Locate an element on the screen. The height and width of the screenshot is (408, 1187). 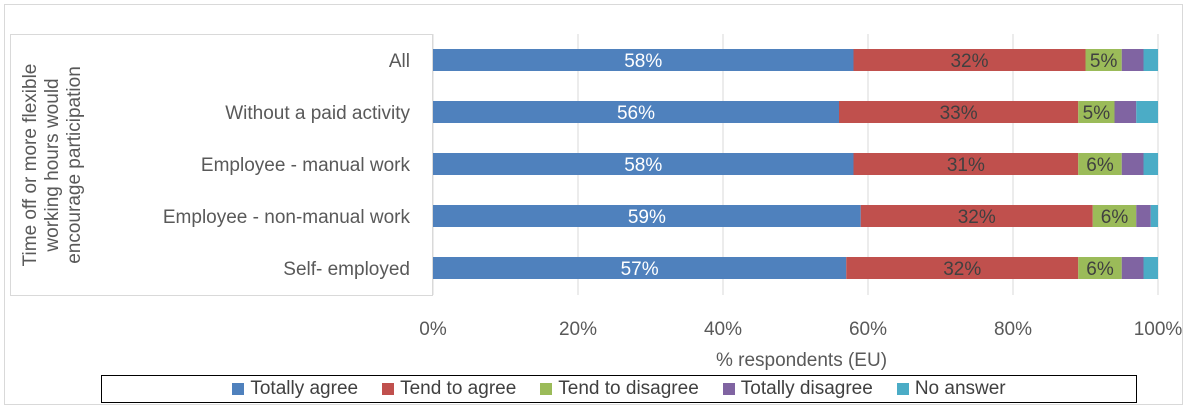
legend-item: Tend to disagree is located at coordinates (619, 389).